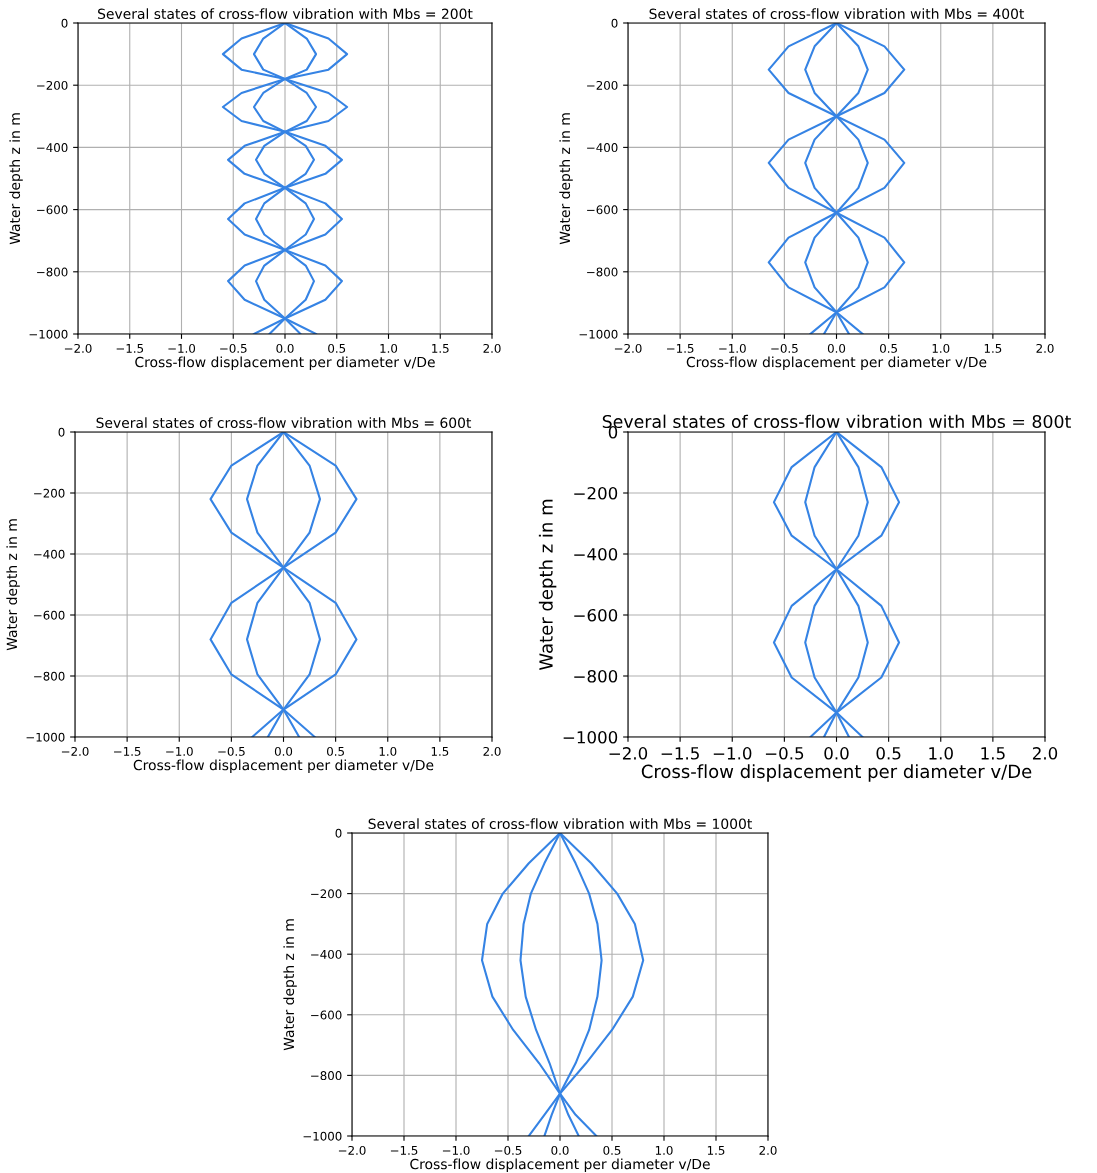 This screenshot has height=1173, width=1097. I want to click on chart-title: Several states of cross-flow vibration with Mbs = 400t, so click(837, 14).